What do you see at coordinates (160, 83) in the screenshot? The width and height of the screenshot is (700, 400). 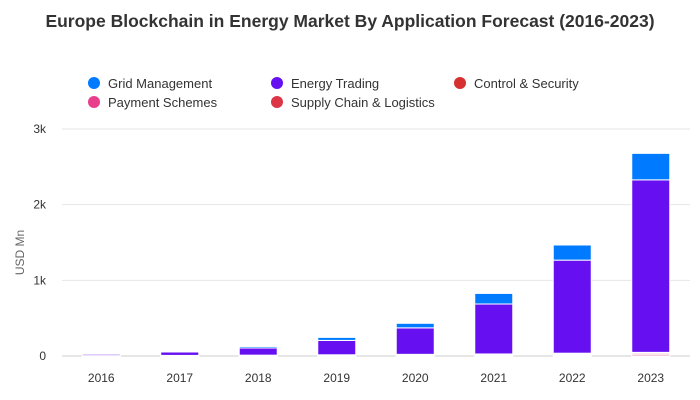 I see `legend-label: Grid Management` at bounding box center [160, 83].